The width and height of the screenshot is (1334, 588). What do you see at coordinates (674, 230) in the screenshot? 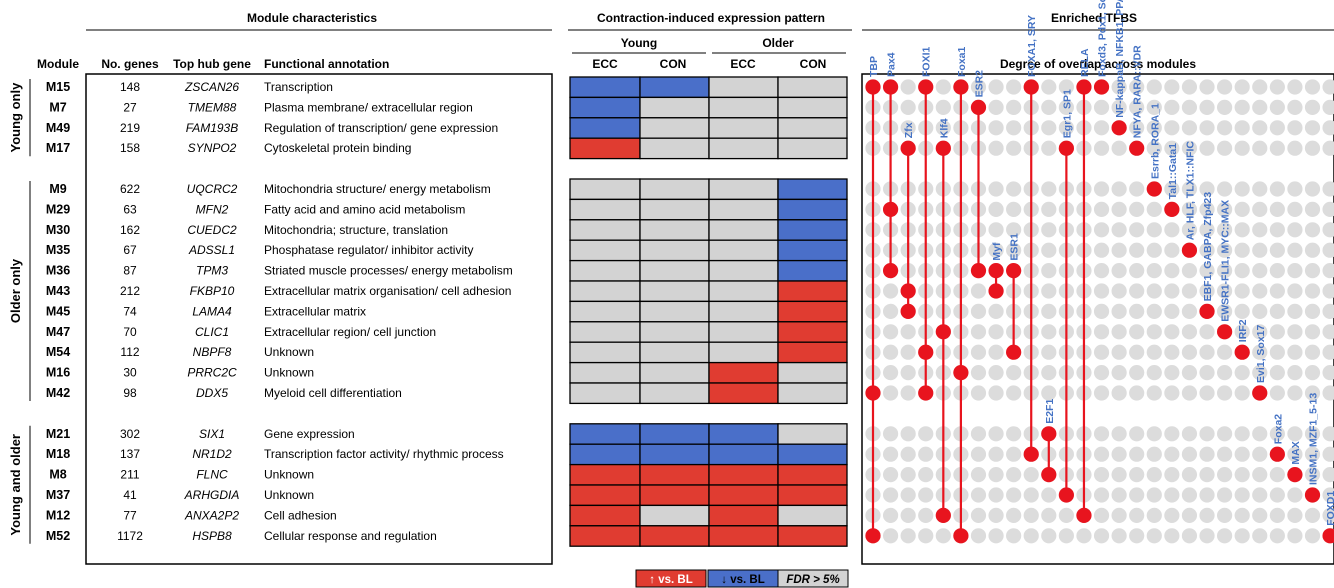
I see `pattern-cell-young-con` at bounding box center [674, 230].